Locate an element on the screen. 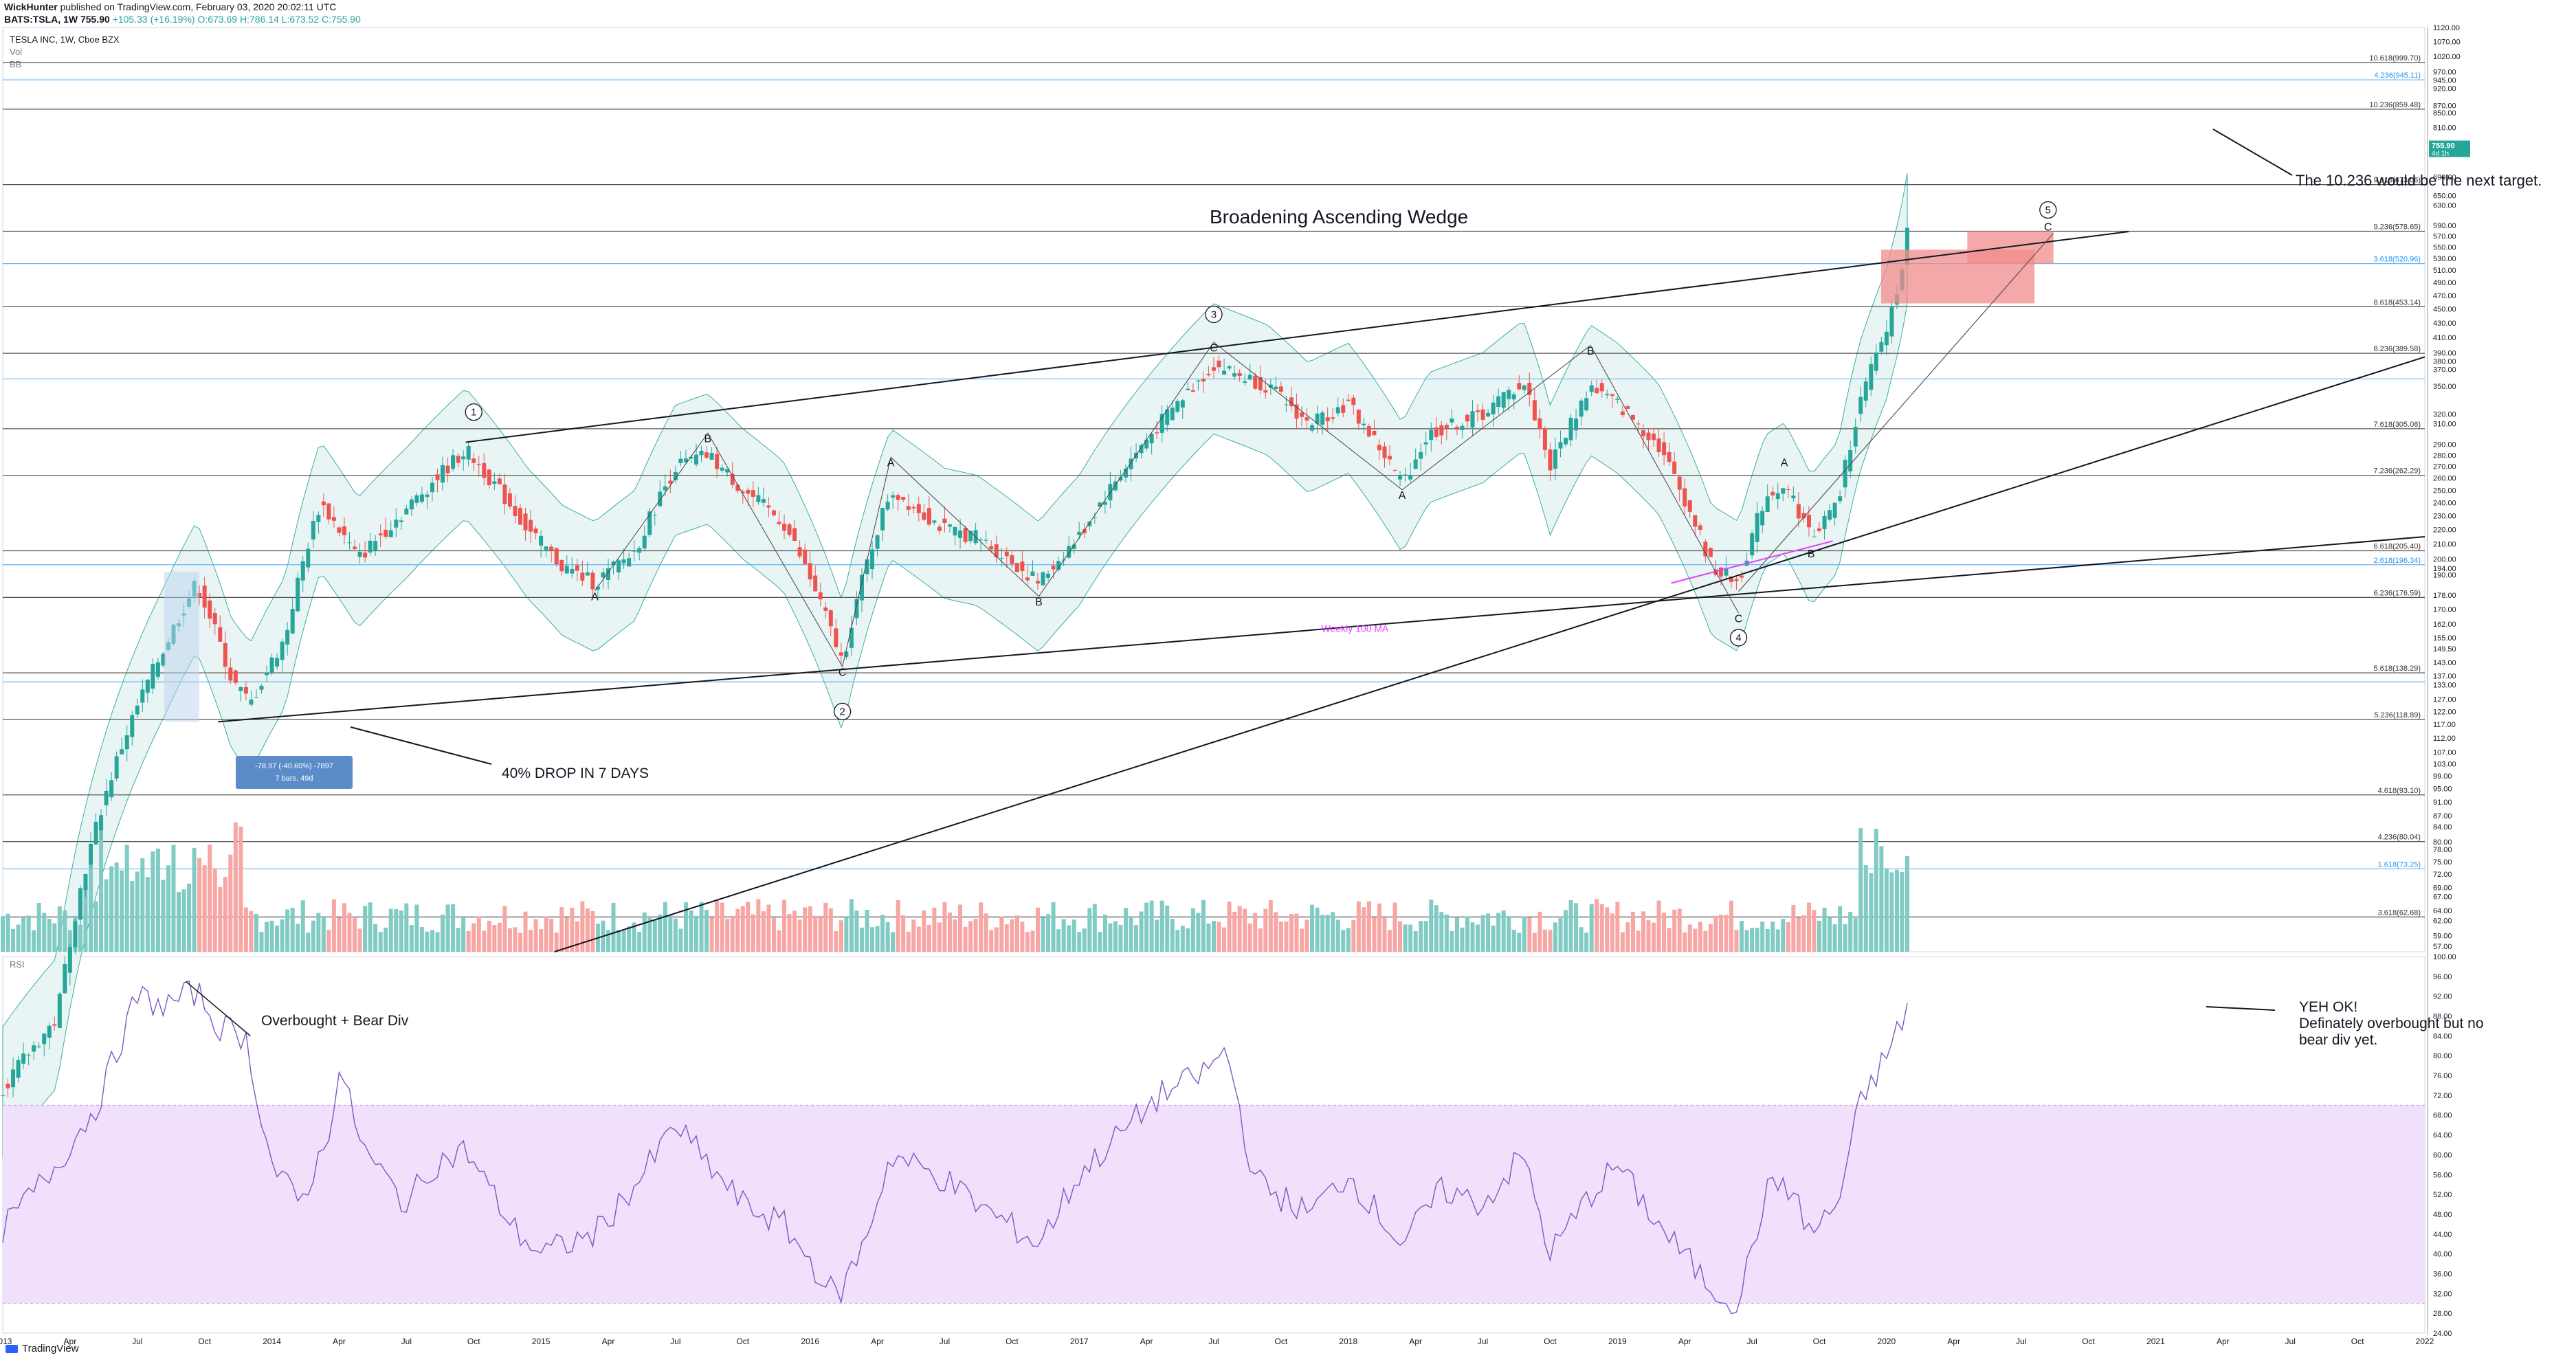 The image size is (2576, 1362). x-tick-label: 2021 is located at coordinates (2155, 1341).